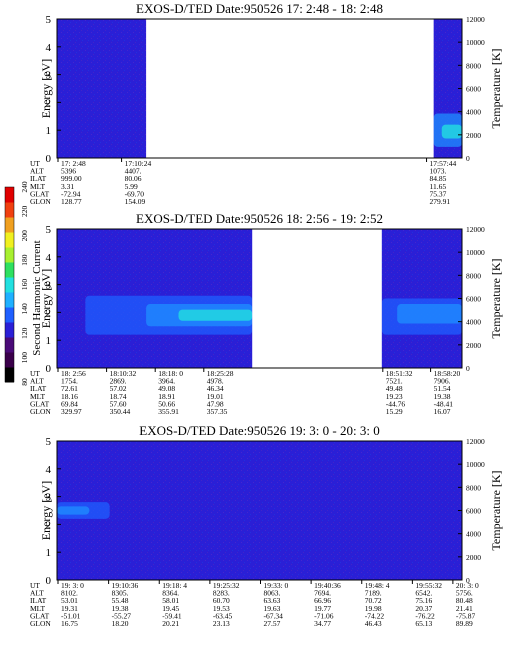 The image size is (505, 649). I want to click on colorbar-tick-label: 220, so click(24, 212).